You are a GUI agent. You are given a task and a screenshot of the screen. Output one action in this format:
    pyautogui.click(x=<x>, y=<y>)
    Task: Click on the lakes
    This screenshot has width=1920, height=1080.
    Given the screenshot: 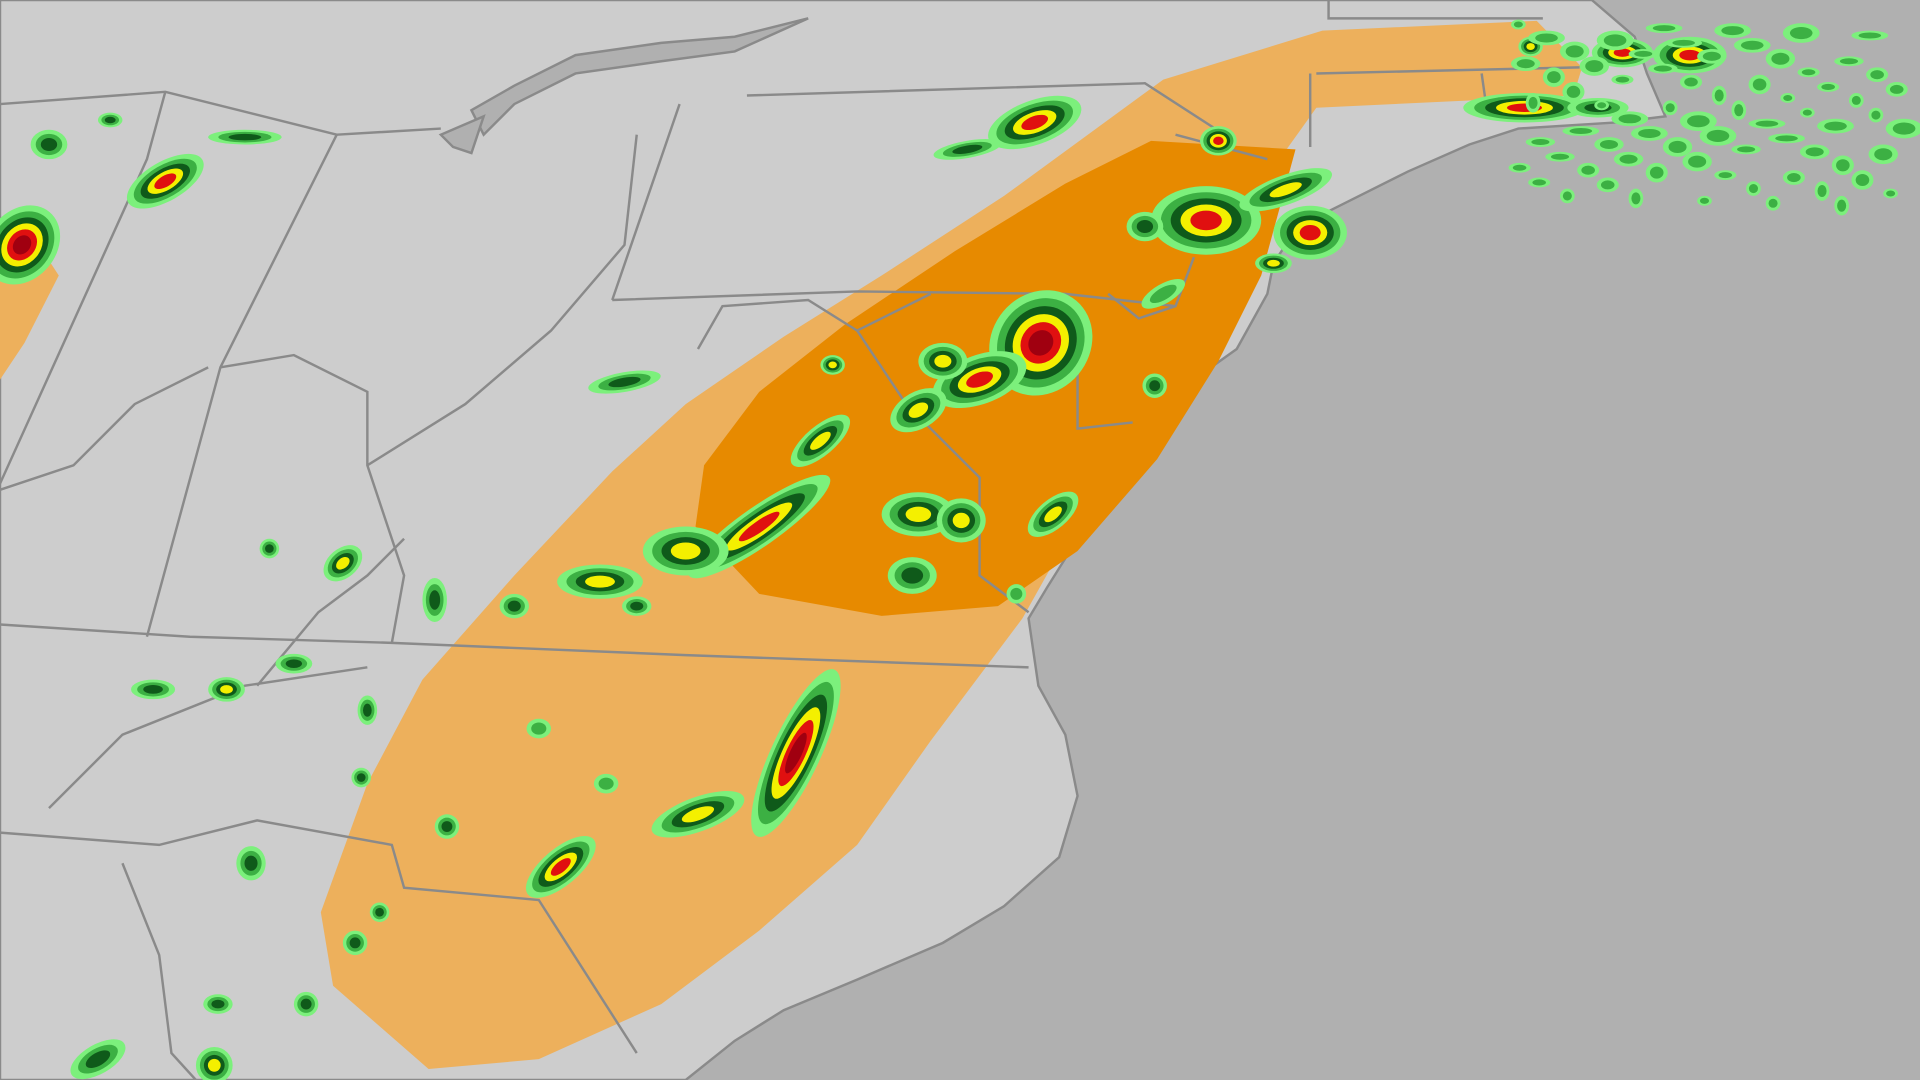 What is the action you would take?
    pyautogui.click(x=623, y=86)
    